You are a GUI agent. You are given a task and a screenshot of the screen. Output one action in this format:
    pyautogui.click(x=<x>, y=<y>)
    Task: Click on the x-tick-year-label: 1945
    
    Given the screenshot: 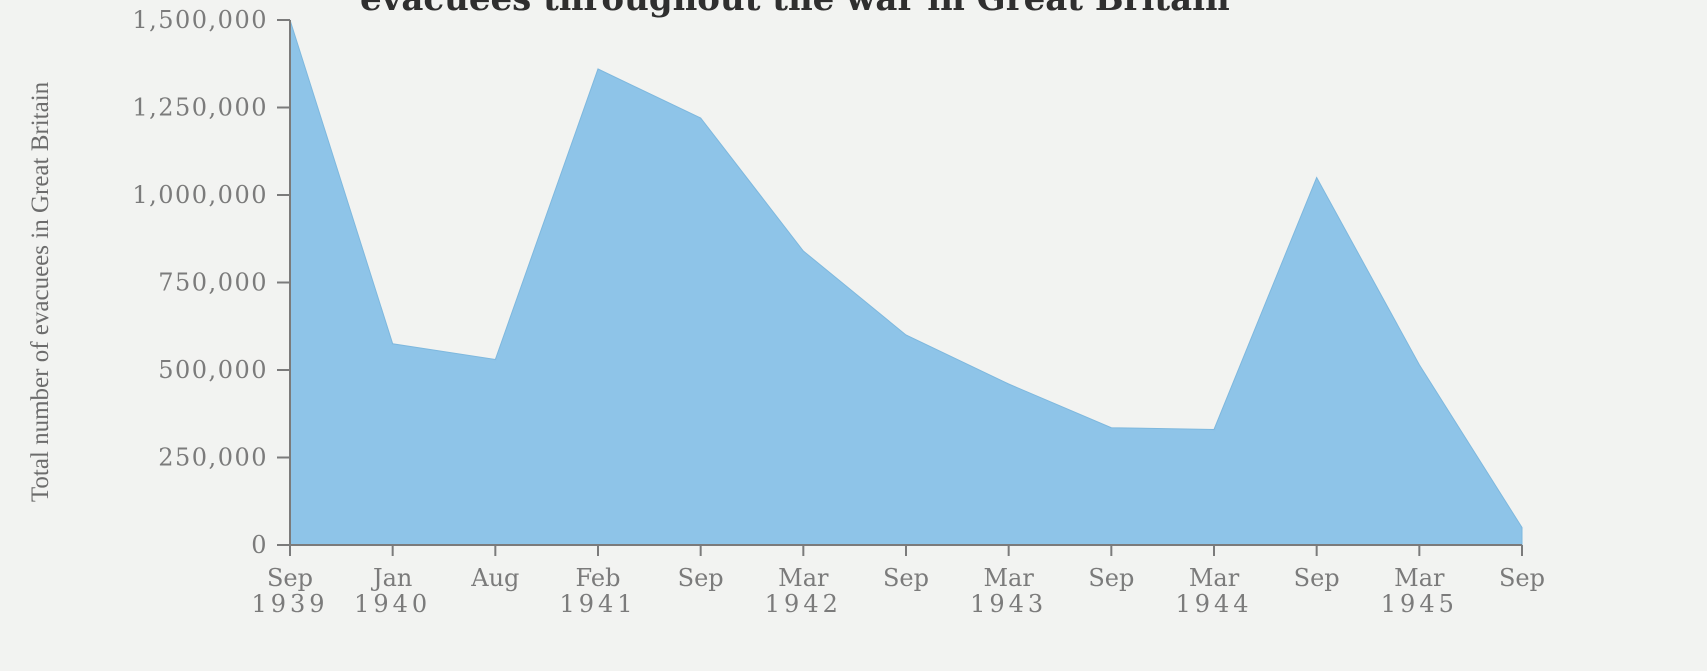 What is the action you would take?
    pyautogui.click(x=1419, y=604)
    